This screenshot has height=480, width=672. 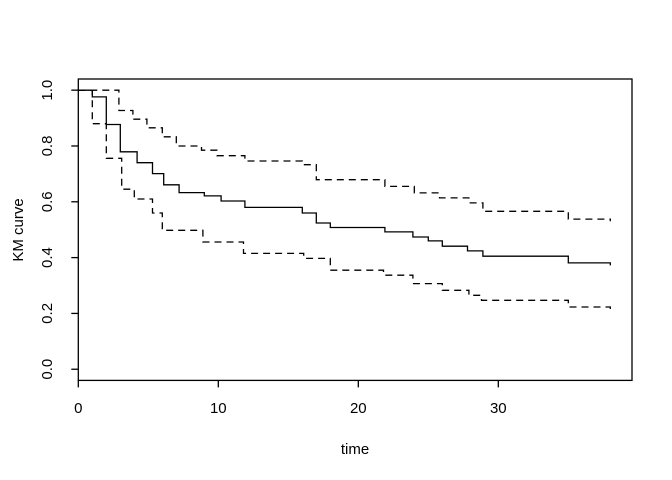 What do you see at coordinates (290, 398) in the screenshot?
I see `x-axis: 0 10 20 30` at bounding box center [290, 398].